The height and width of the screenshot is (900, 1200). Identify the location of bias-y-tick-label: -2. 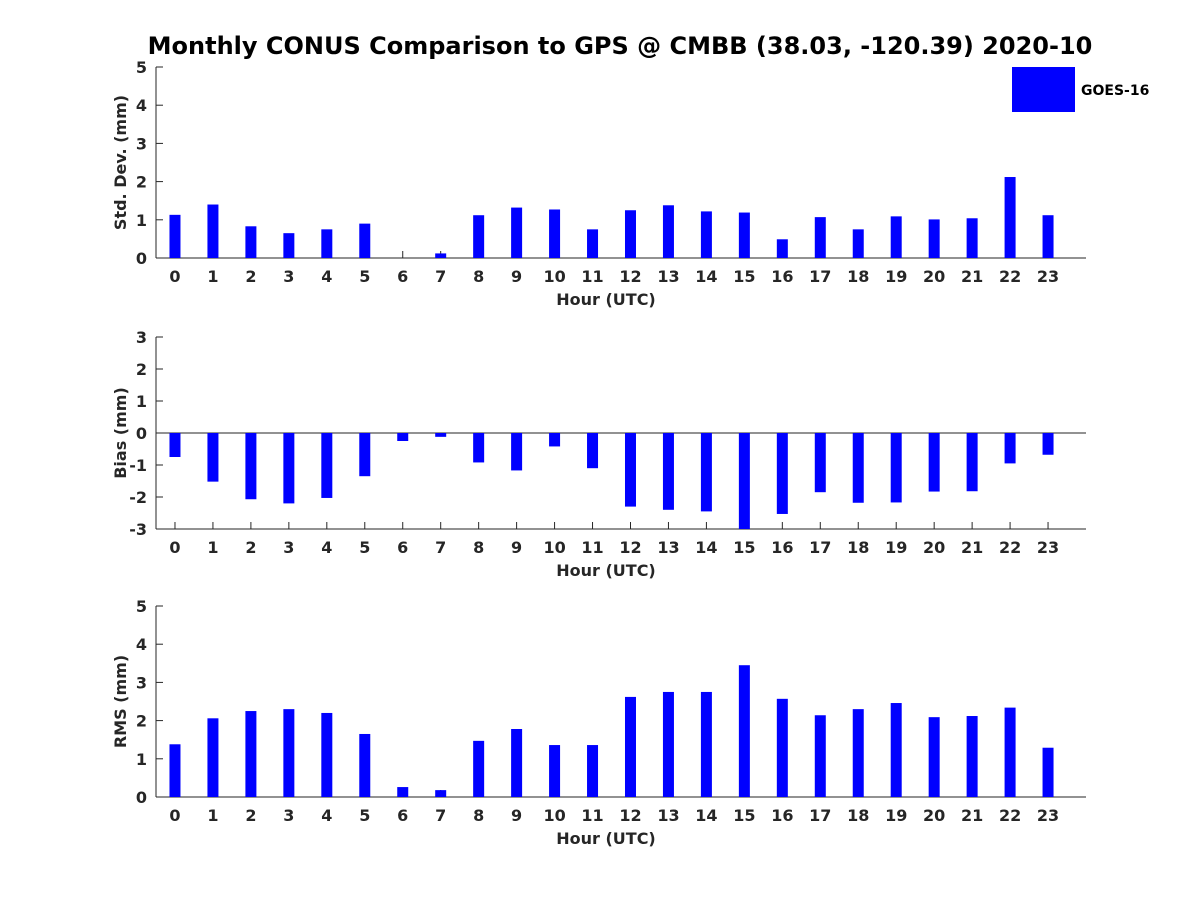
(138, 497).